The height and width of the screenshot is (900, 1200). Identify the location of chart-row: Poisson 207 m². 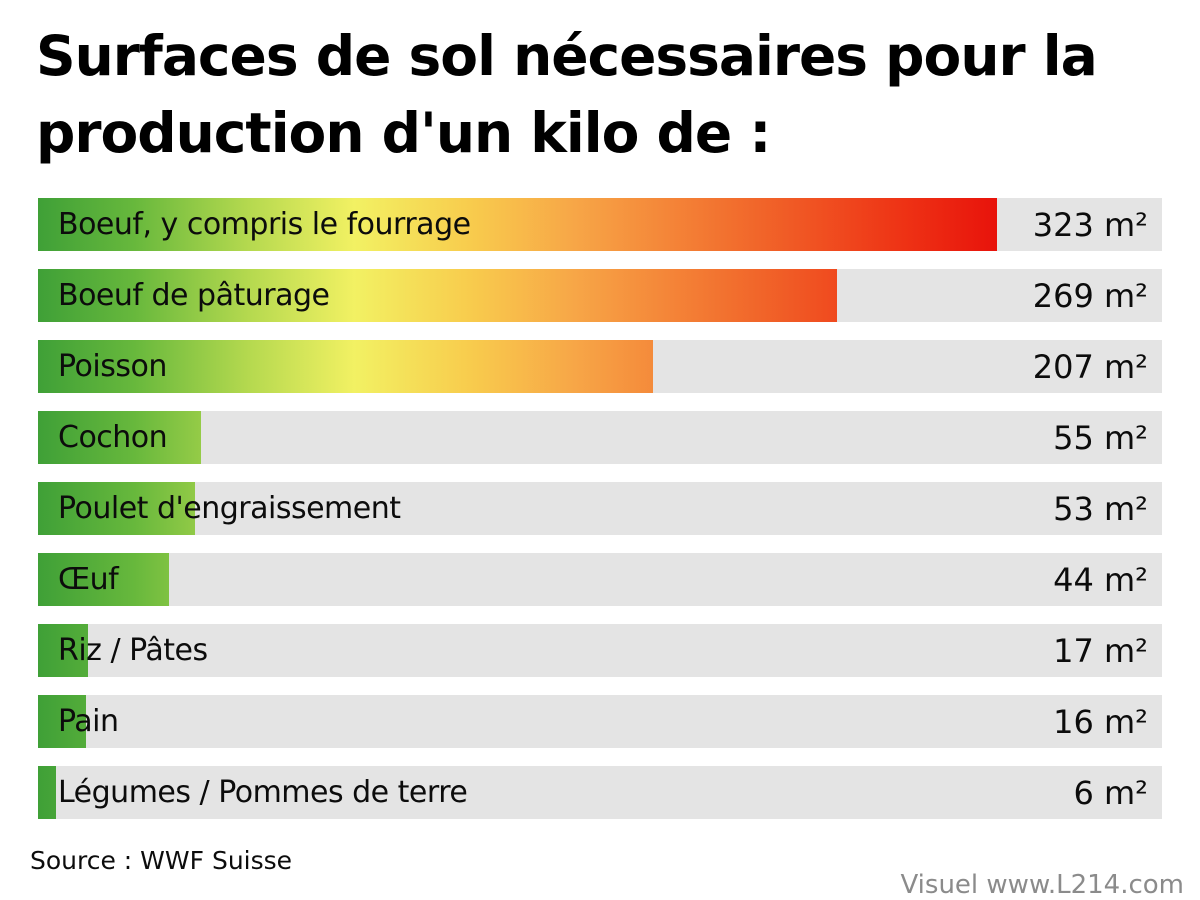
(600, 366).